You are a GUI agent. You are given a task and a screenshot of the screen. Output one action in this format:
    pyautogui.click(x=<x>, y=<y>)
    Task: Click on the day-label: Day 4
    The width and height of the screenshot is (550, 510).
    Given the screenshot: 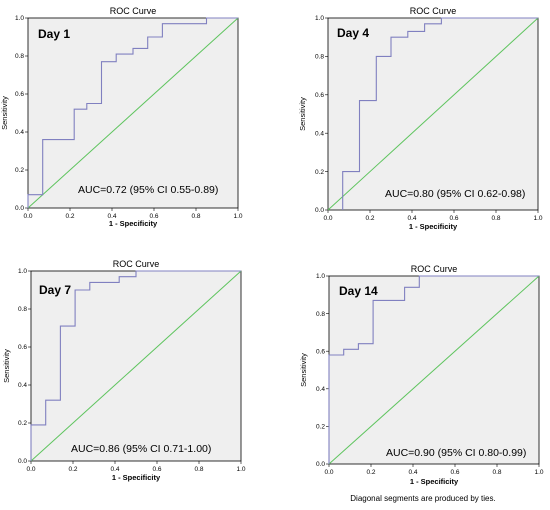 What is the action you would take?
    pyautogui.click(x=353, y=33)
    